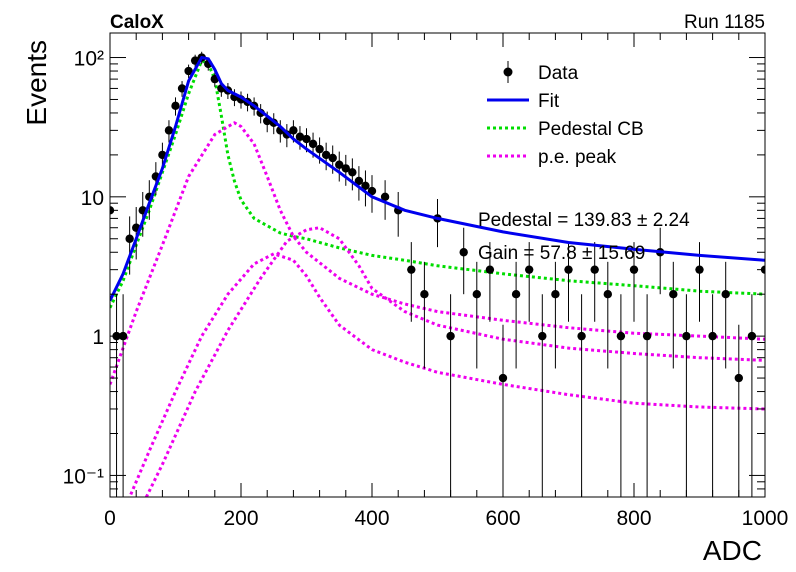  What do you see at coordinates (502, 518) in the screenshot?
I see `x-tick-label: 600` at bounding box center [502, 518].